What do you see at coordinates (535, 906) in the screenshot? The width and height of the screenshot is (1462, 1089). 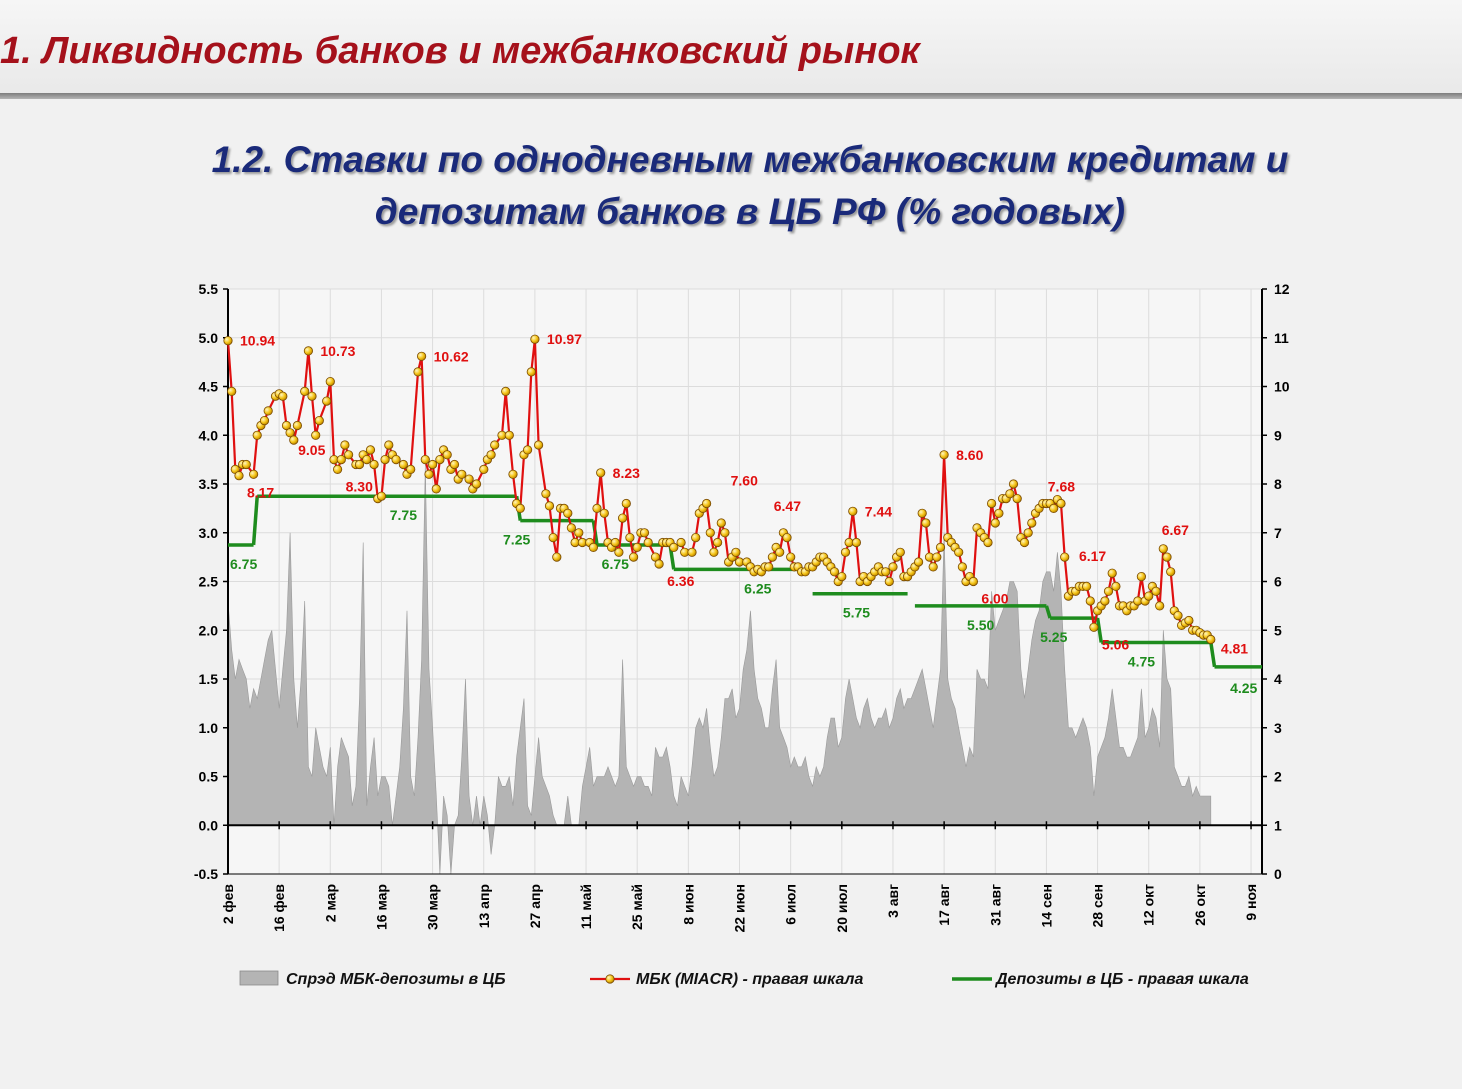 I see `x-tick-label: 27 апр` at bounding box center [535, 906].